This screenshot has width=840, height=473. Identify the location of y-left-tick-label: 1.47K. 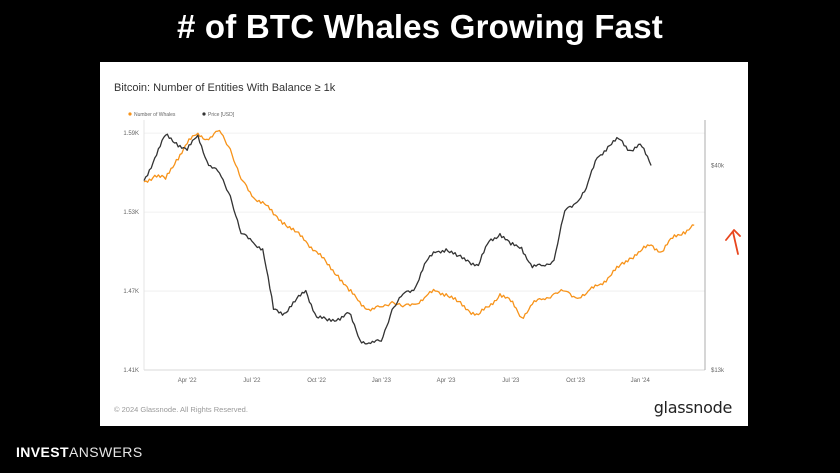
(131, 292).